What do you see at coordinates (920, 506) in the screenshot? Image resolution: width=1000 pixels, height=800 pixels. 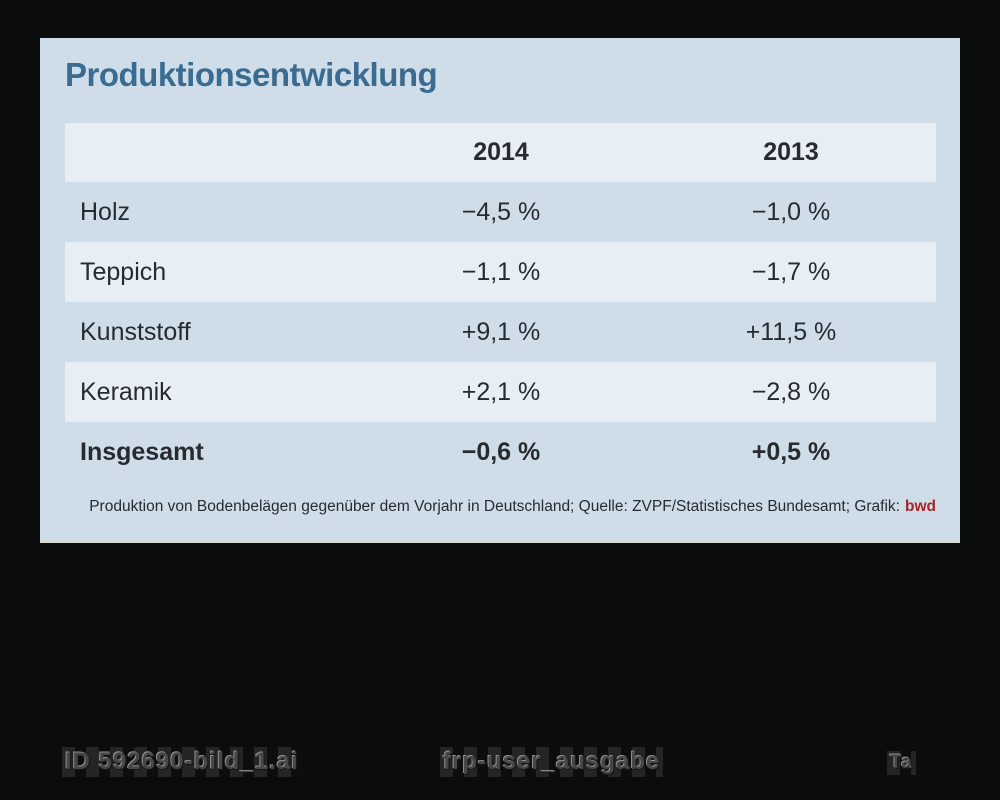 I see `credit-bwd: bwd` at bounding box center [920, 506].